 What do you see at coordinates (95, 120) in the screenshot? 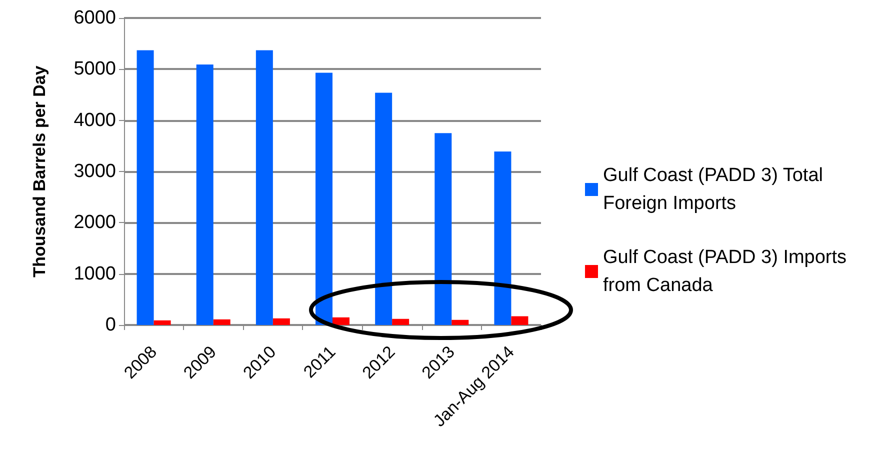
I see `y-tick-label: 4000` at bounding box center [95, 120].